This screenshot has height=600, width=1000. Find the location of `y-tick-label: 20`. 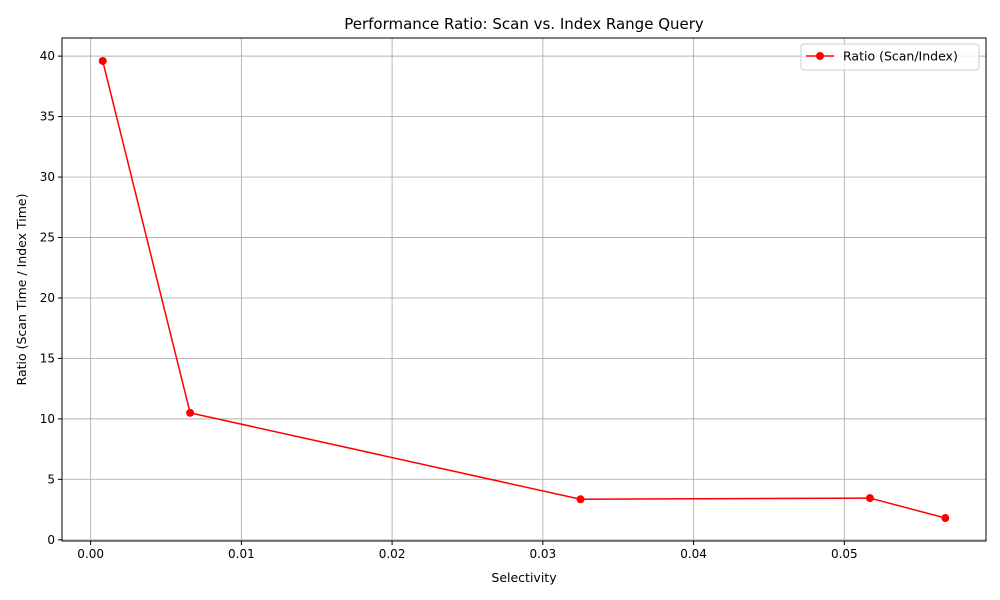

y-tick-label: 20 is located at coordinates (47, 298).